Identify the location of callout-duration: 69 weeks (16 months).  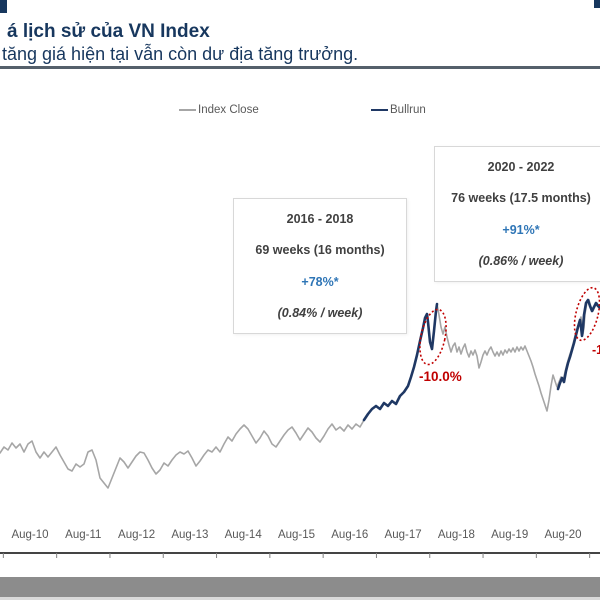
(320, 250).